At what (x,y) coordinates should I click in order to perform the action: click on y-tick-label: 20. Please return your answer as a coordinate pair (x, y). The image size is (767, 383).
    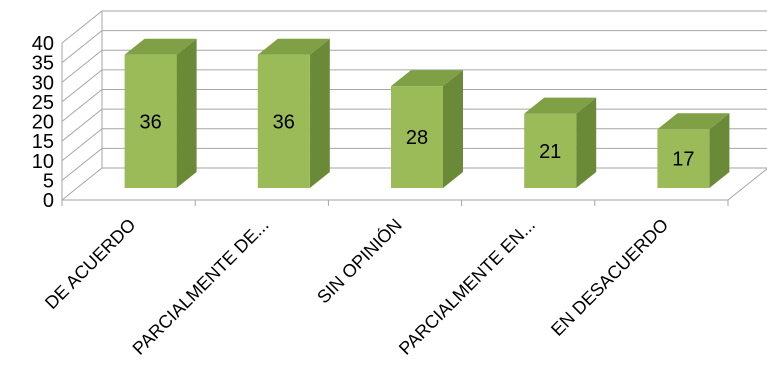
    Looking at the image, I should click on (43, 123).